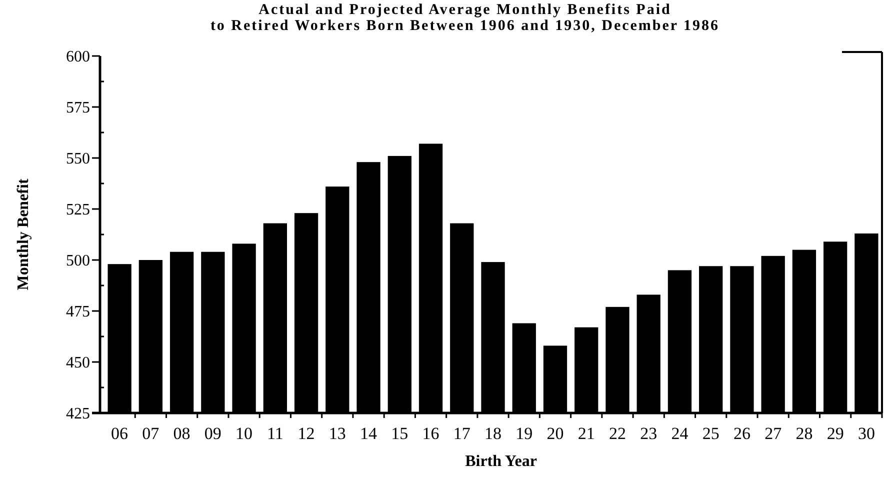 The width and height of the screenshot is (890, 482). I want to click on x-tick-label: 30, so click(866, 433).